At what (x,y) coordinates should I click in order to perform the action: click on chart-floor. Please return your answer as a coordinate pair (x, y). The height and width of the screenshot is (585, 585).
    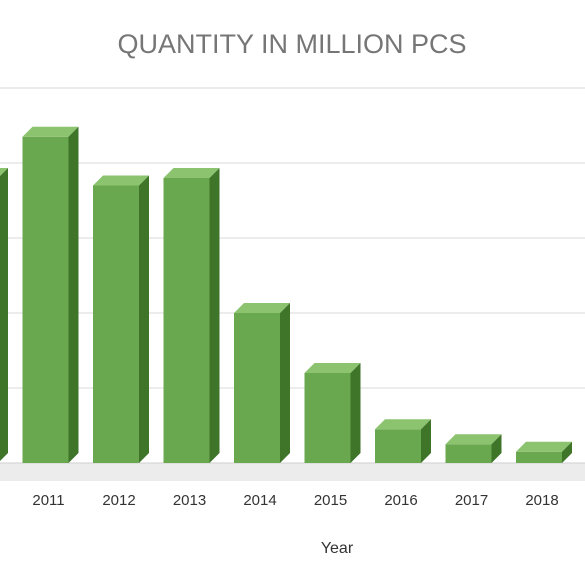
    Looking at the image, I should click on (292, 471).